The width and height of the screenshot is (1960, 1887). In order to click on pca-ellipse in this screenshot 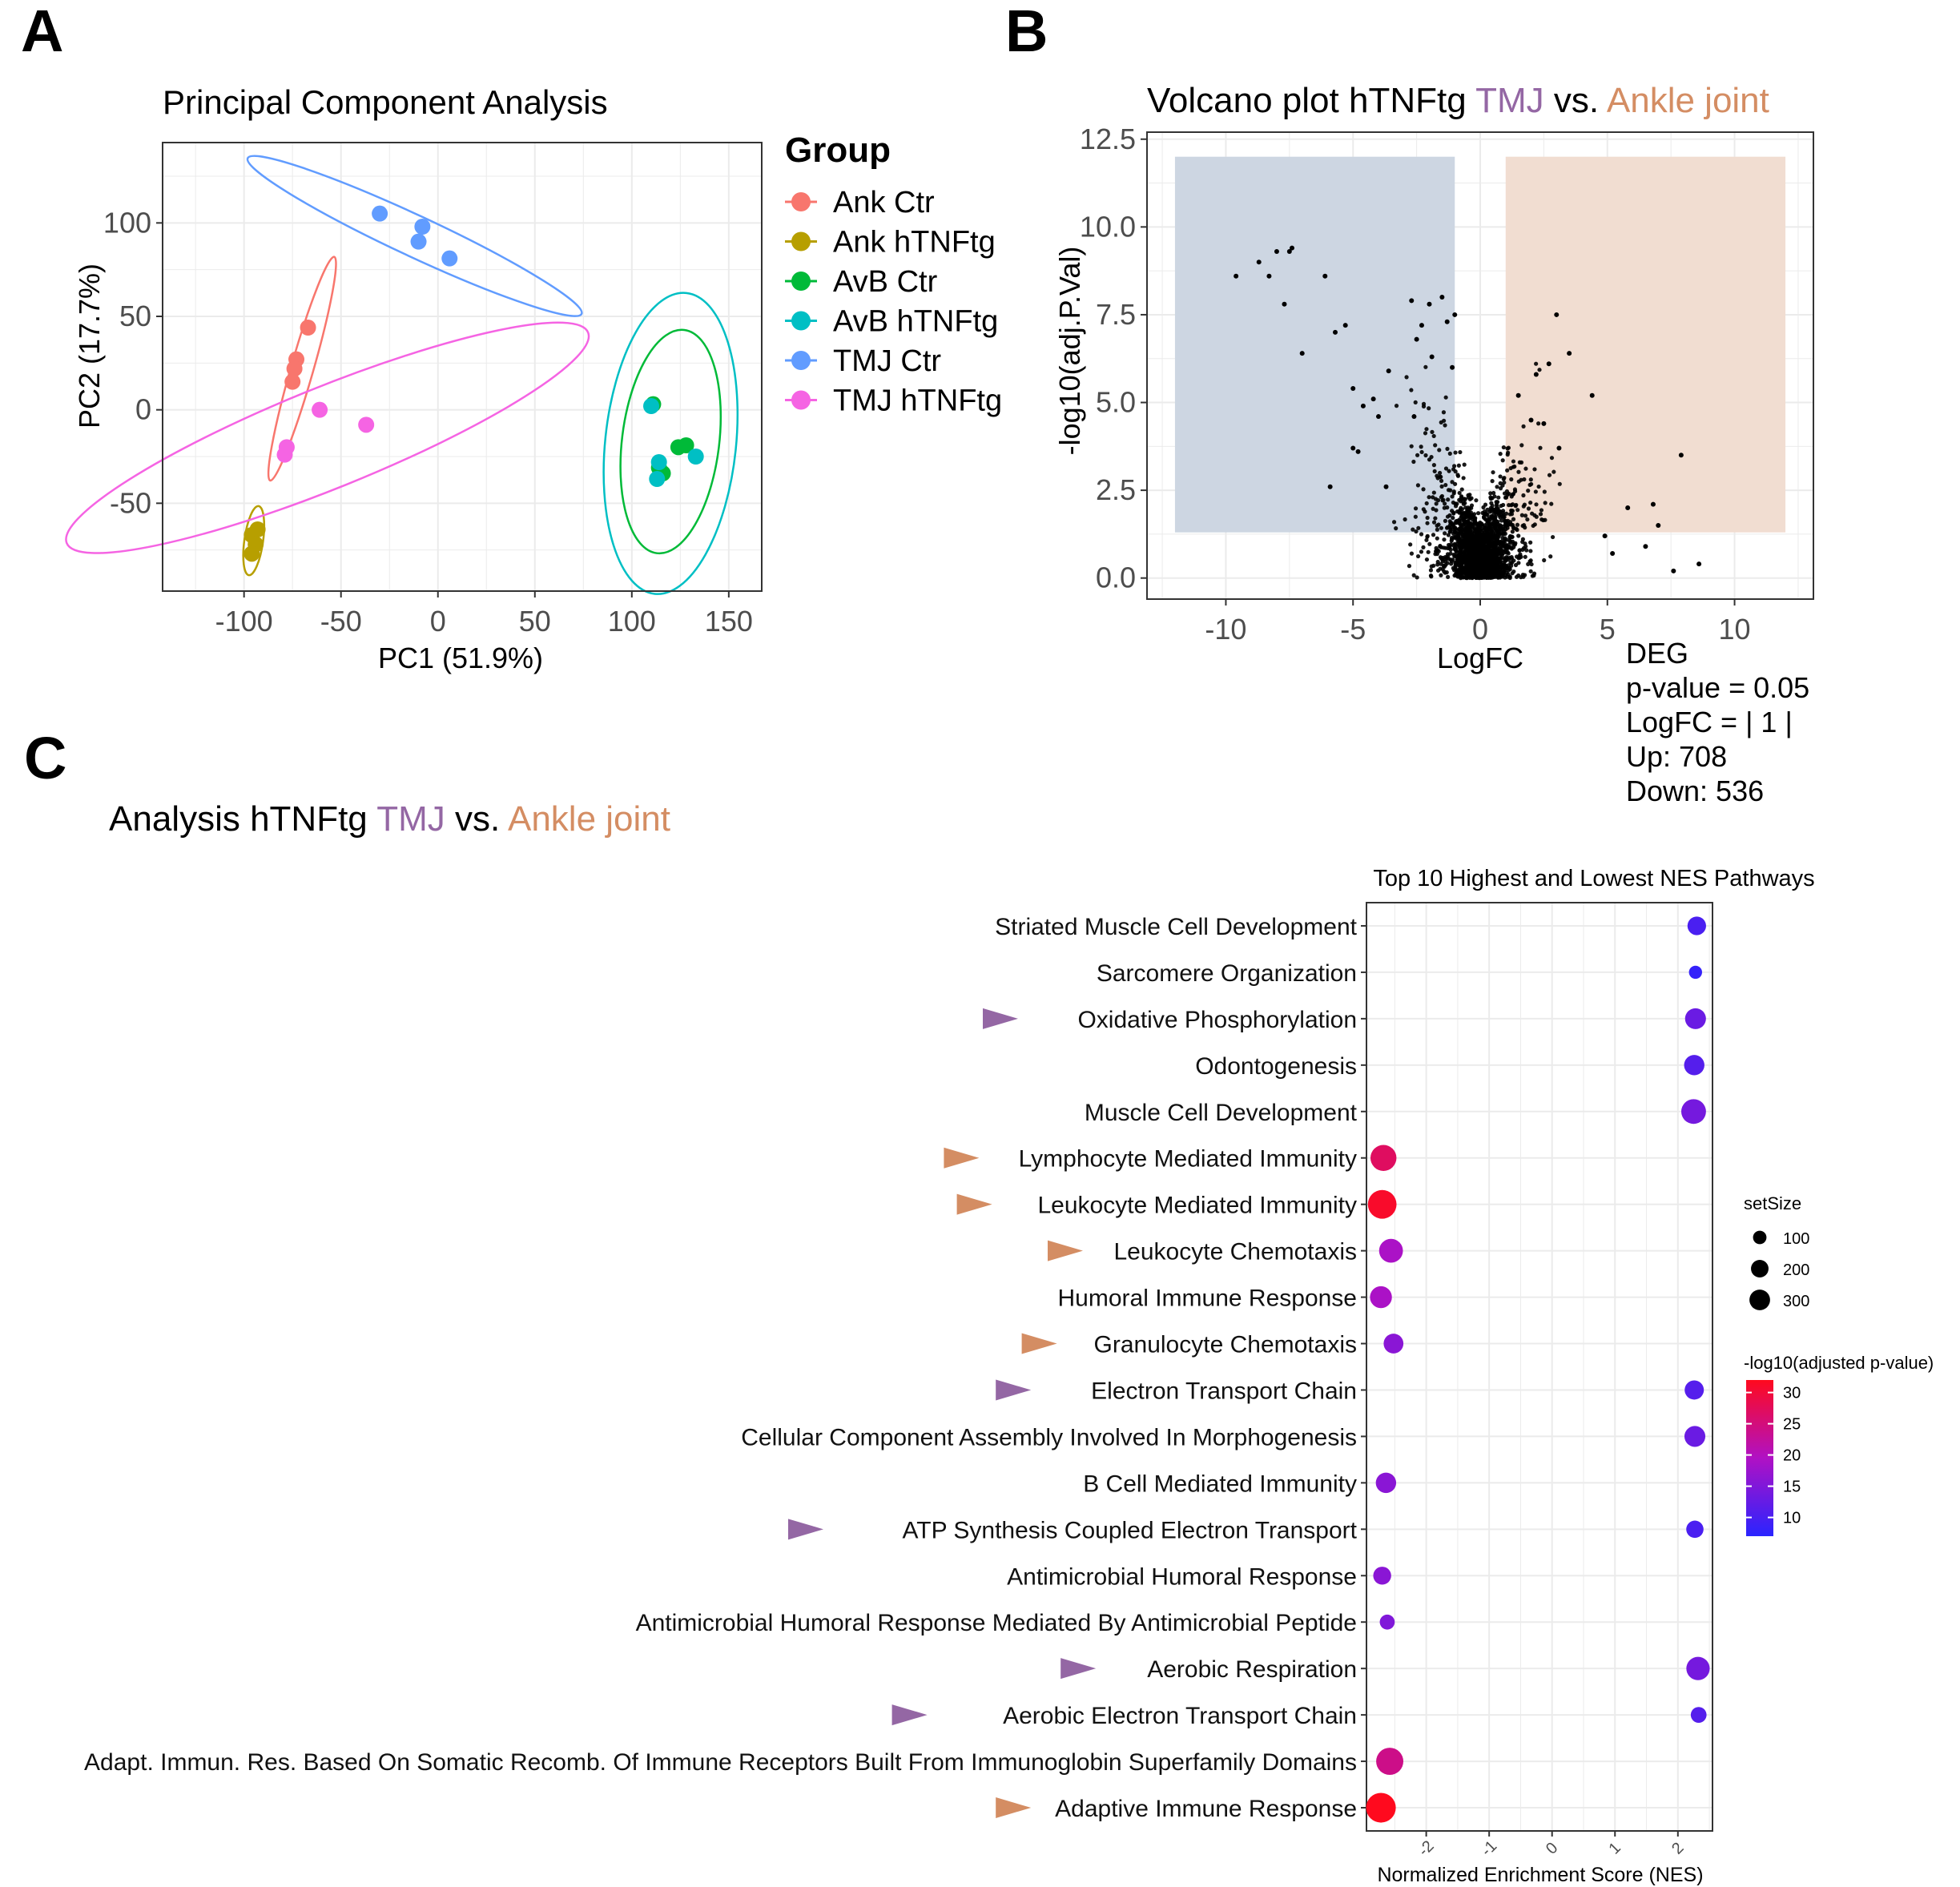, I will do `click(670, 441)`.